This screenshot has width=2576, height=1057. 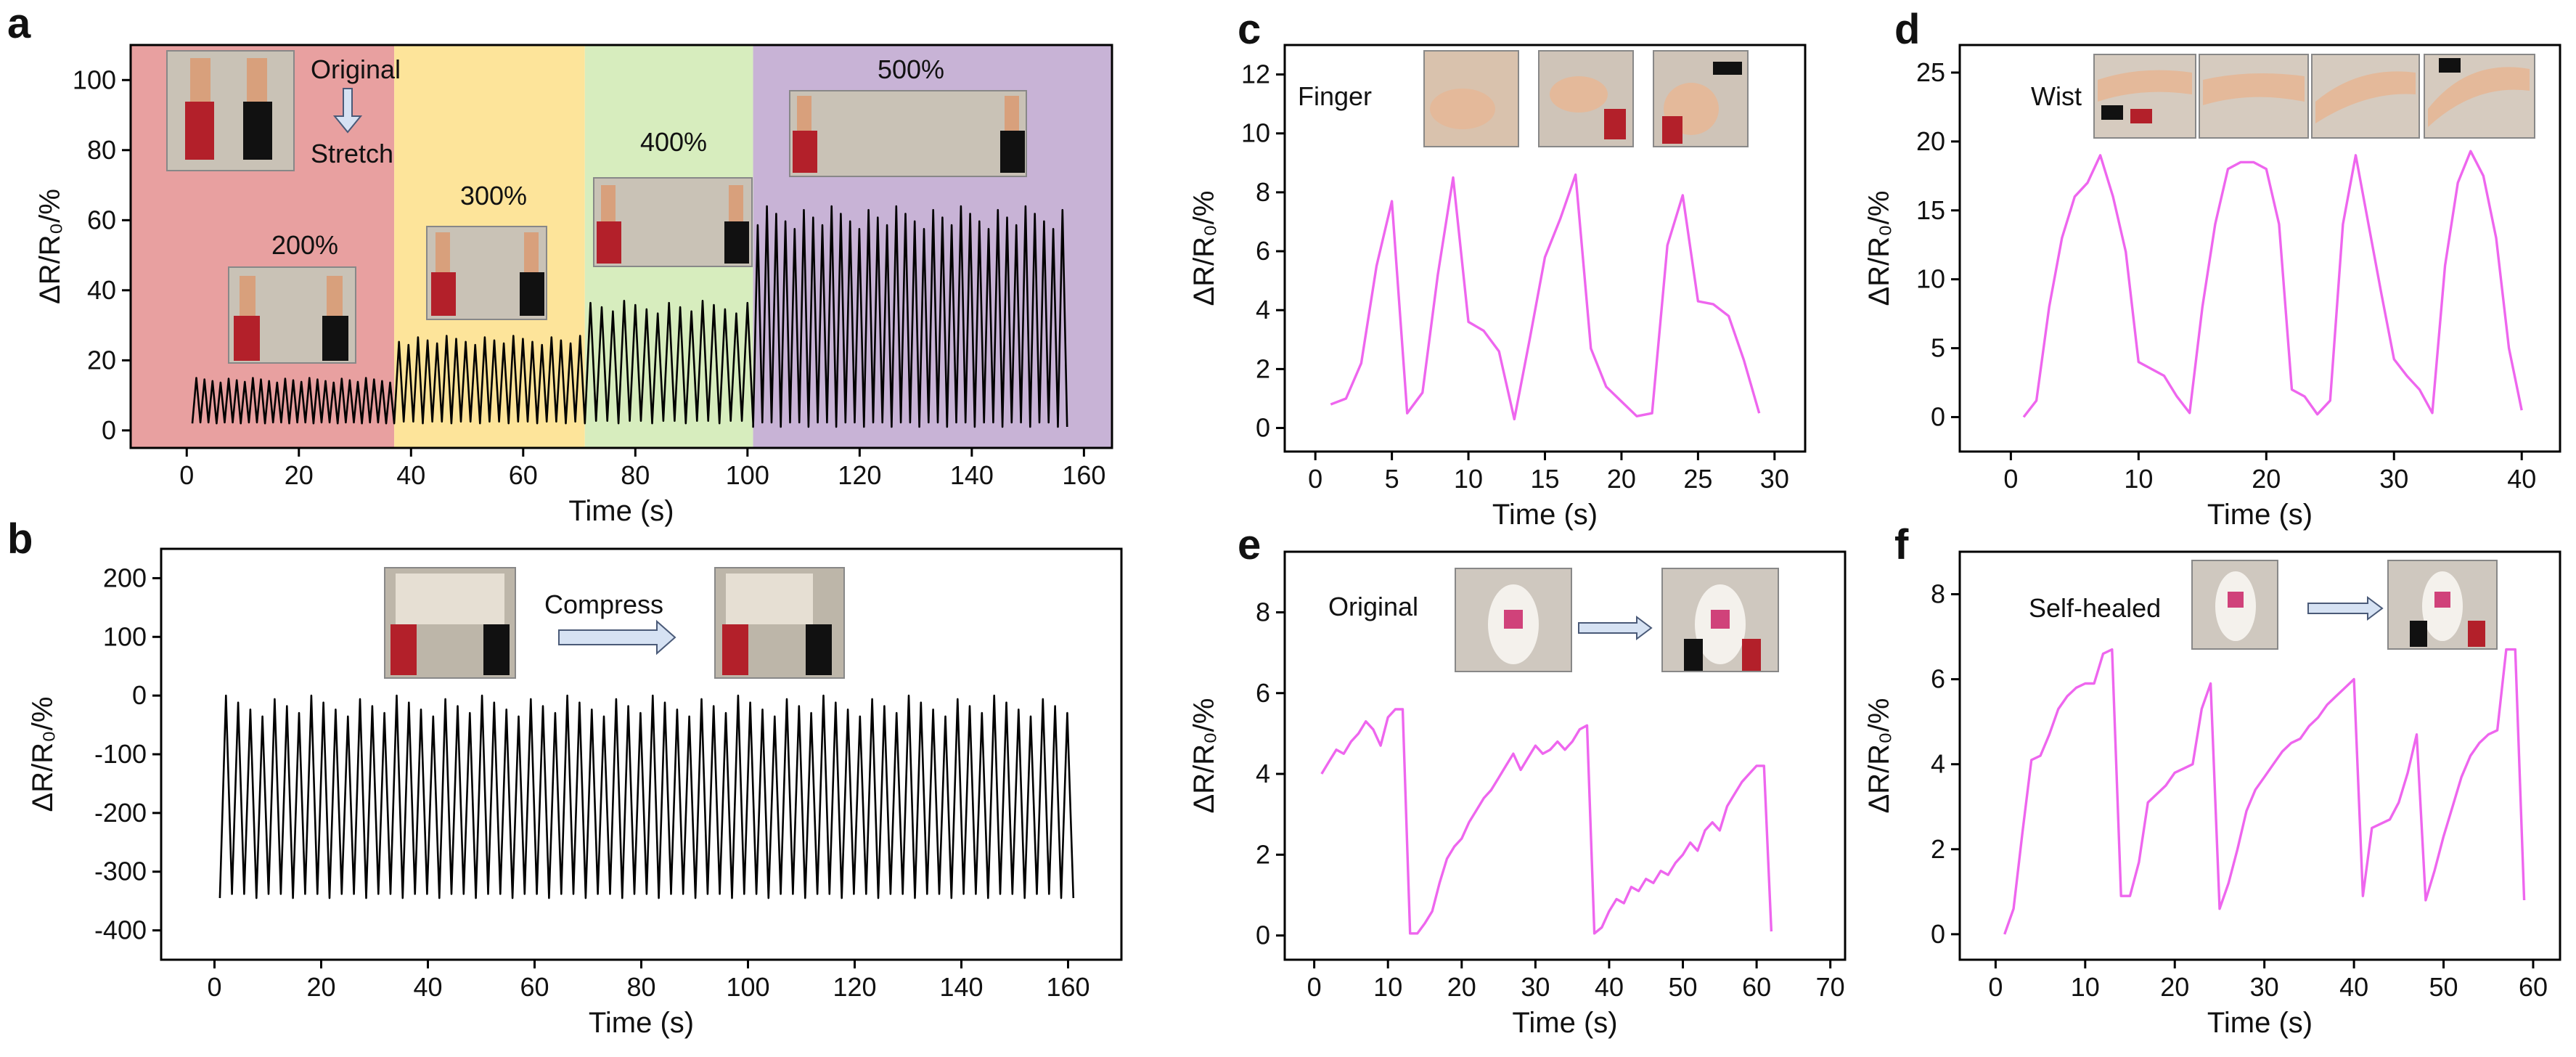 I want to click on photo-inset-original-clamp, so click(x=231, y=110).